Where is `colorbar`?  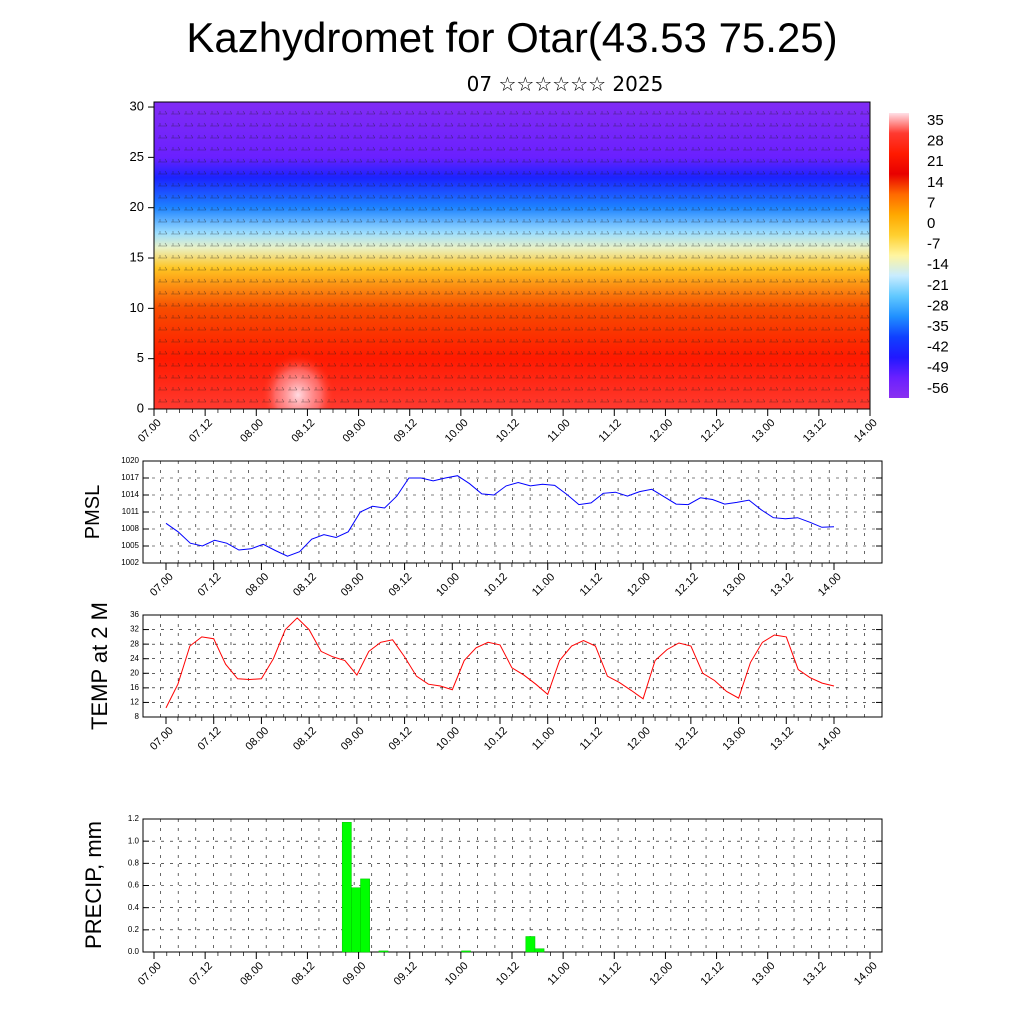
colorbar is located at coordinates (899, 255).